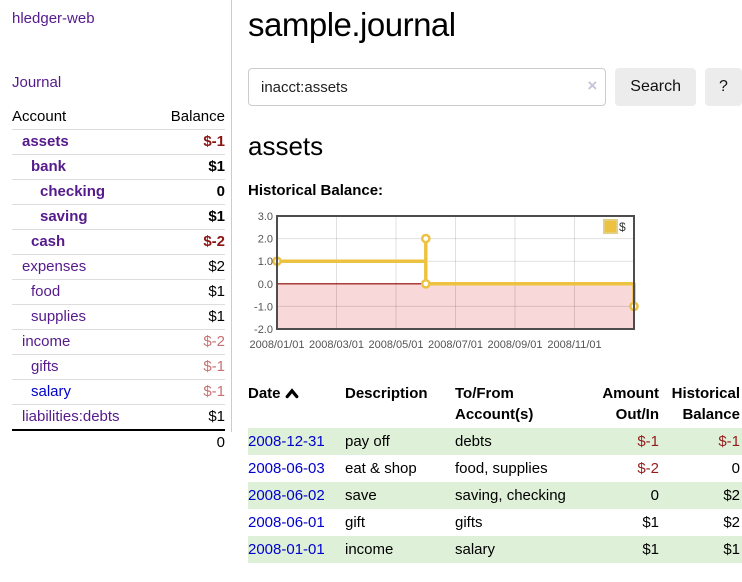  What do you see at coordinates (54, 266) in the screenshot?
I see `account-link-expenses: expenses` at bounding box center [54, 266].